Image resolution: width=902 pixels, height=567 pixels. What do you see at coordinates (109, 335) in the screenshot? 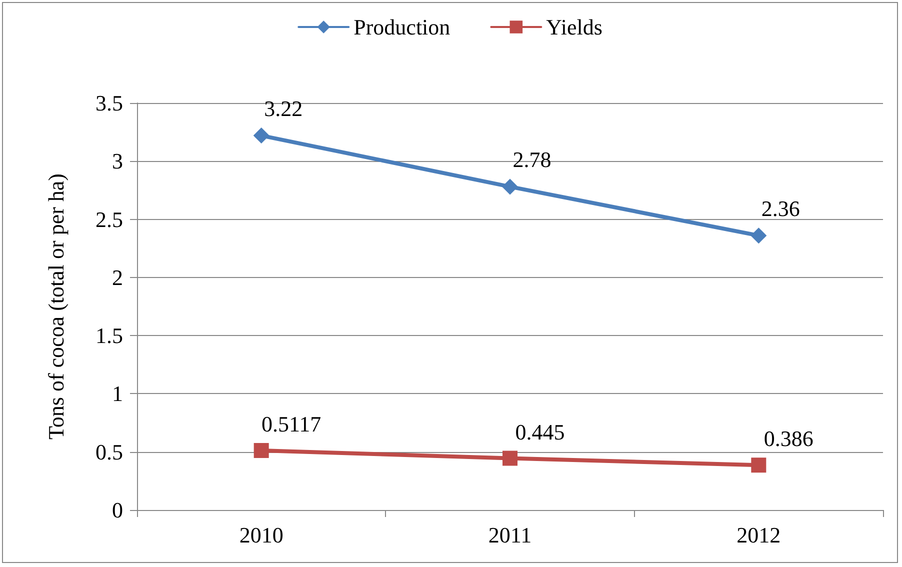
I see `y-tick-label: 1.5` at bounding box center [109, 335].